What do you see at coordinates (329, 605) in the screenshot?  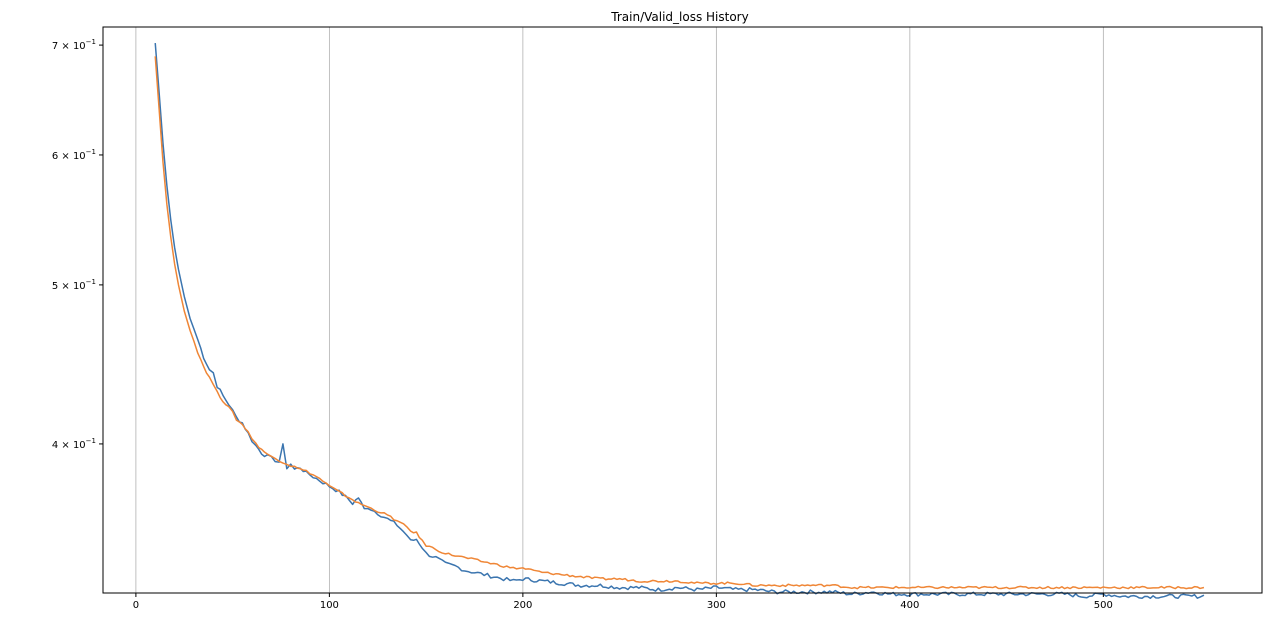 I see `x-tick-label: 100` at bounding box center [329, 605].